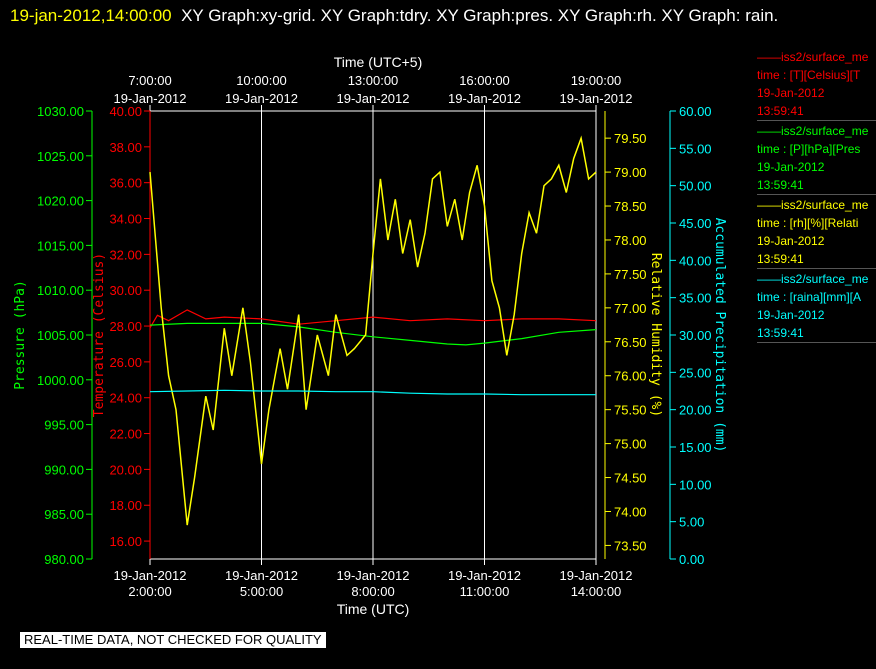 This screenshot has width=876, height=669. What do you see at coordinates (630, 376) in the screenshot?
I see `humidity-tick-label: 76.00` at bounding box center [630, 376].